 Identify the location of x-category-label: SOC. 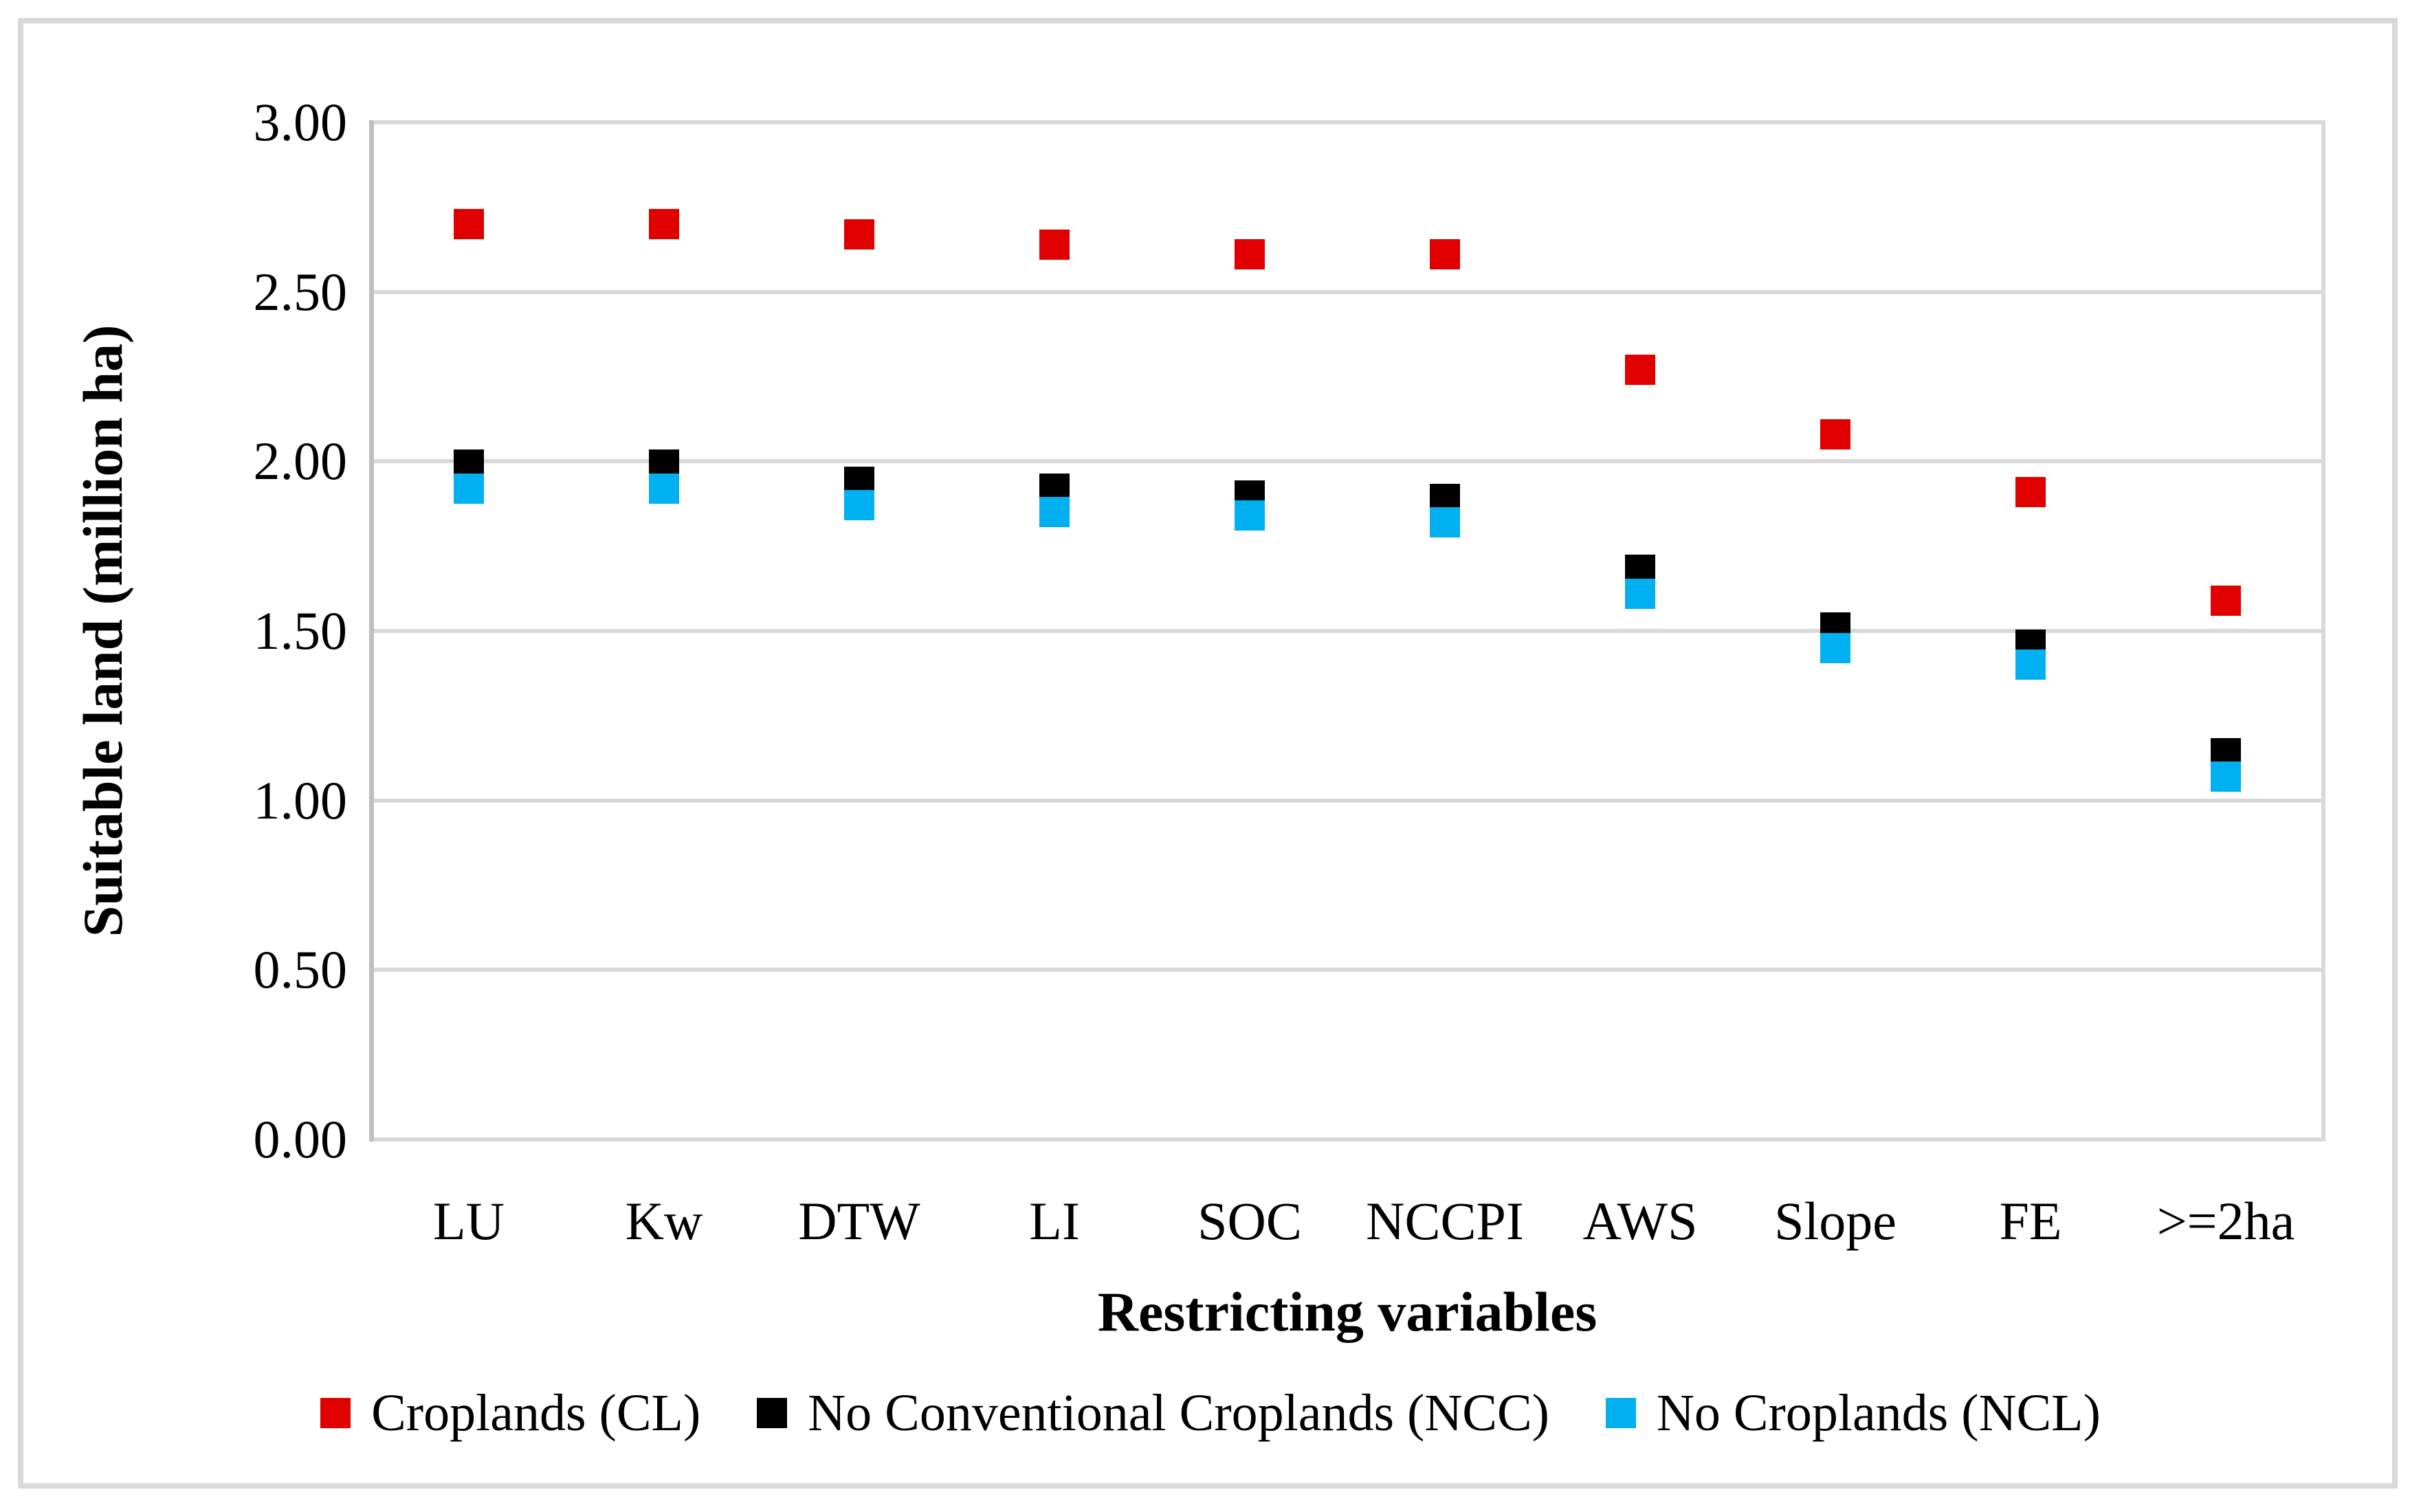
(1249, 1221).